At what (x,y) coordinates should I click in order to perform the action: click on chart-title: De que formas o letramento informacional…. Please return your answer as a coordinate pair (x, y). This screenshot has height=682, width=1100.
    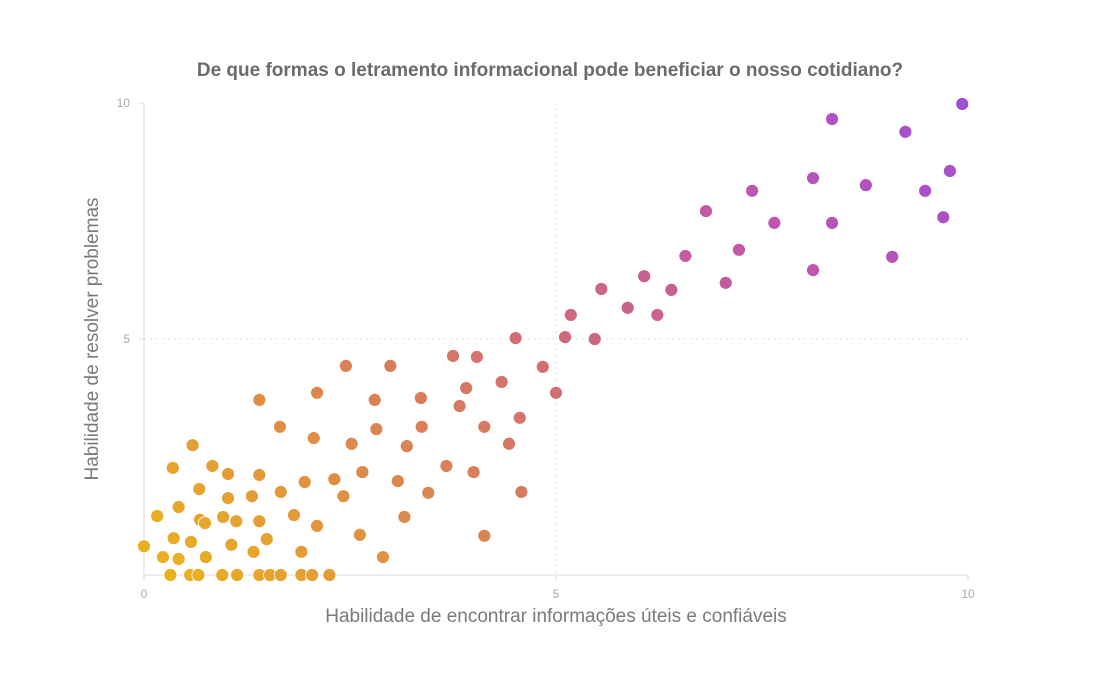
    Looking at the image, I should click on (550, 70).